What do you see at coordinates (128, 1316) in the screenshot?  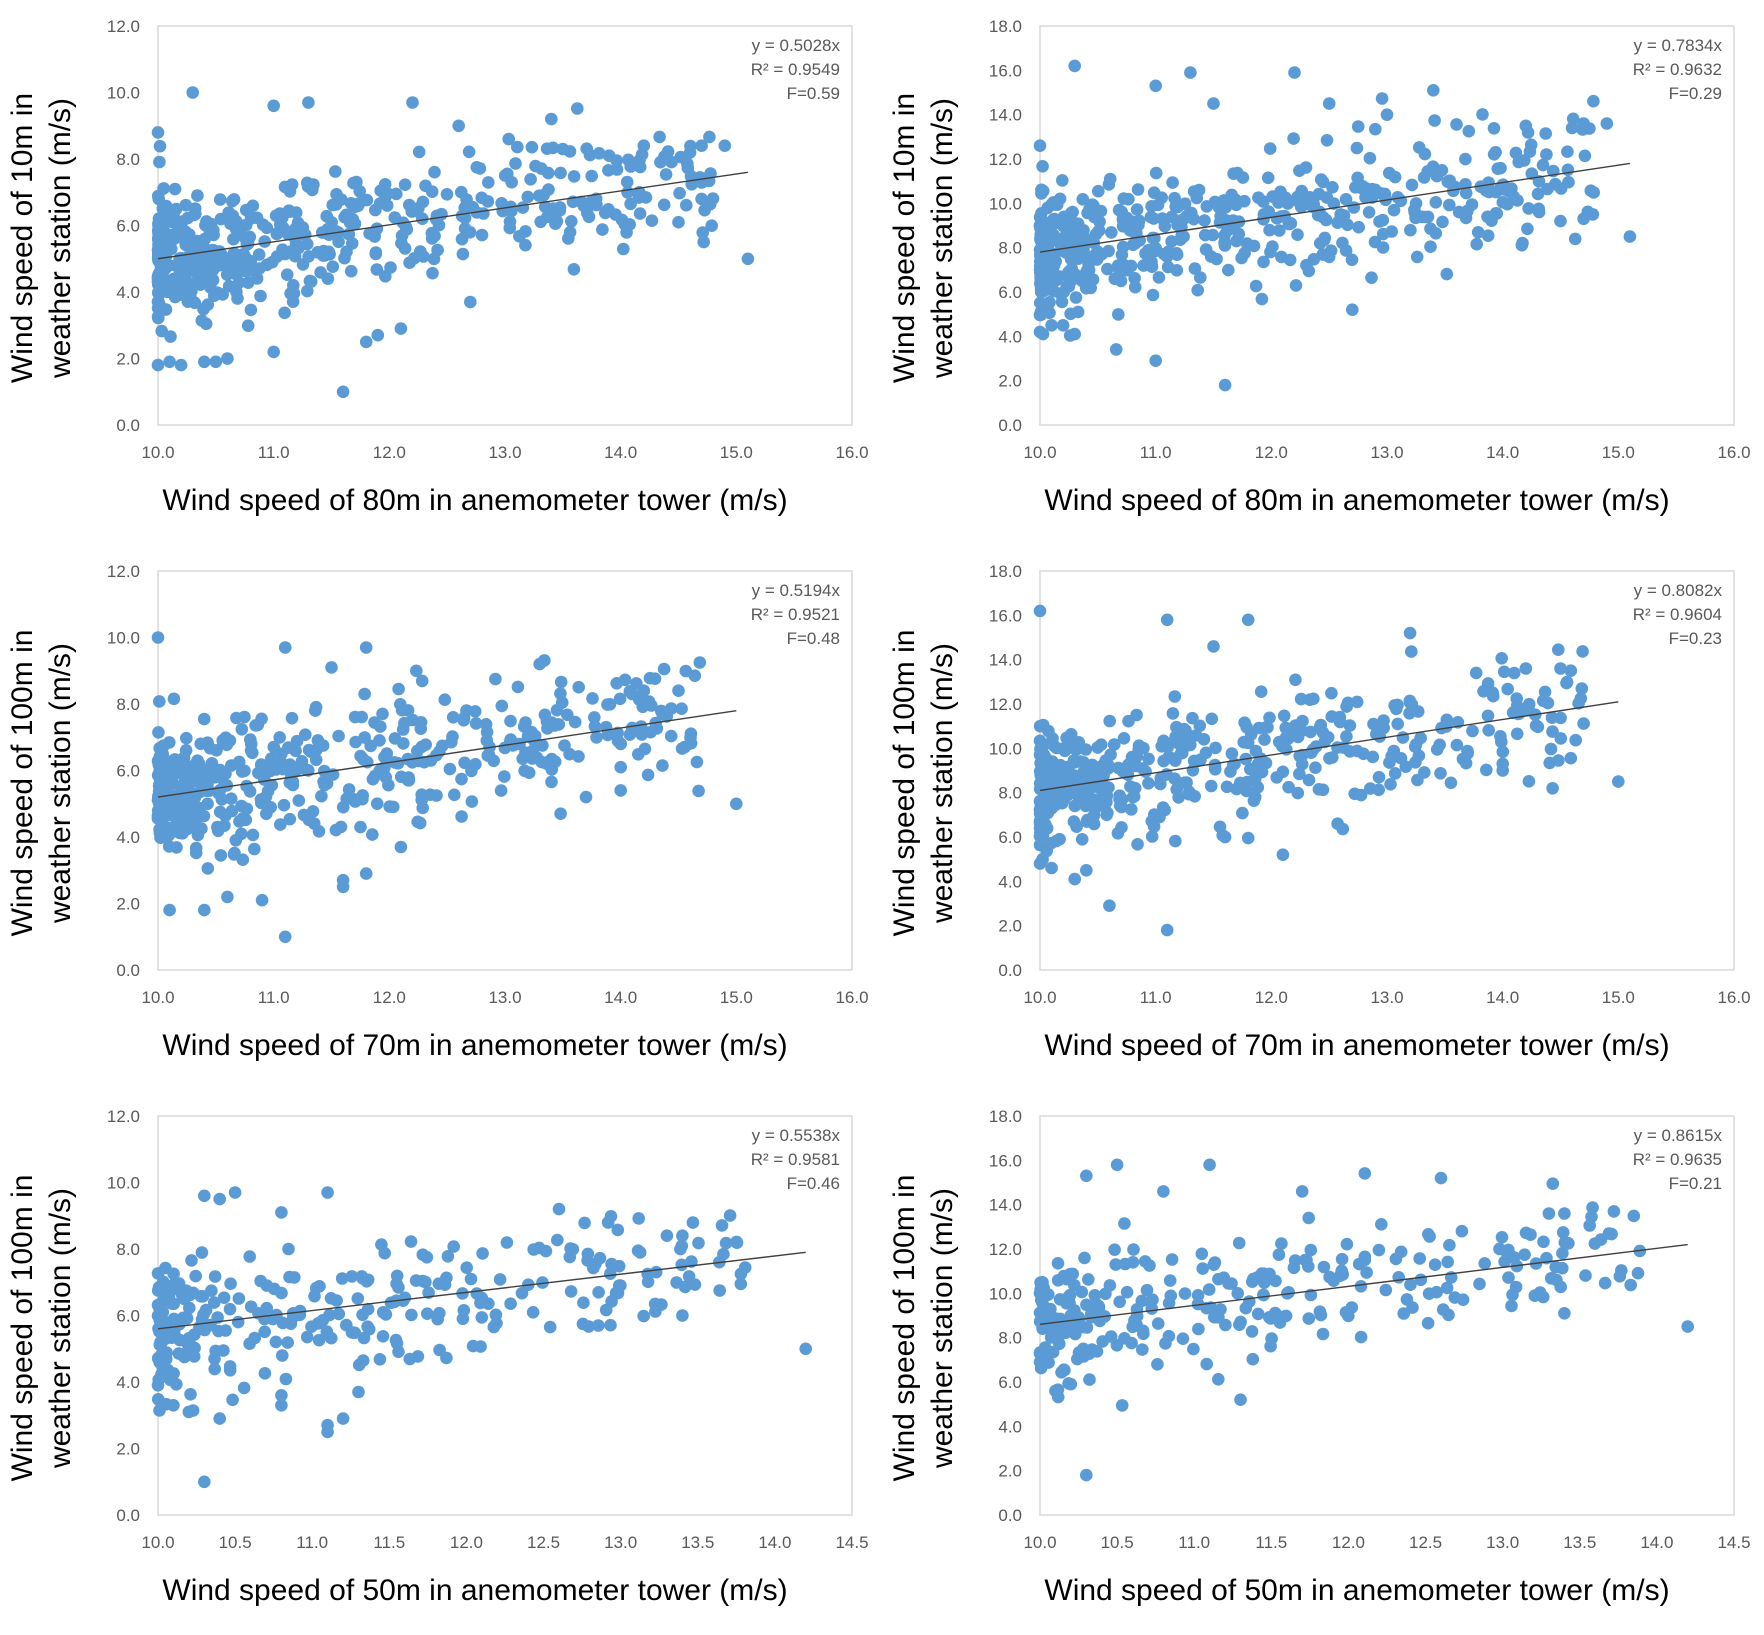 I see `chart-5-y-tick-label: 6.0` at bounding box center [128, 1316].